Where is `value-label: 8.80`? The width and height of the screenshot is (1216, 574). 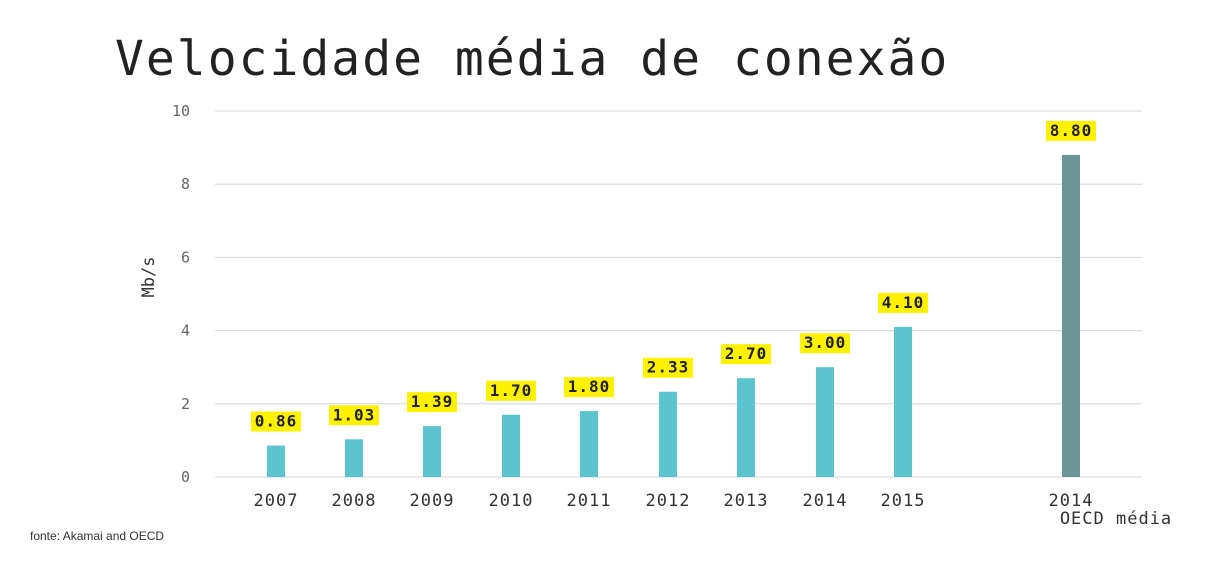 value-label: 8.80 is located at coordinates (1071, 130).